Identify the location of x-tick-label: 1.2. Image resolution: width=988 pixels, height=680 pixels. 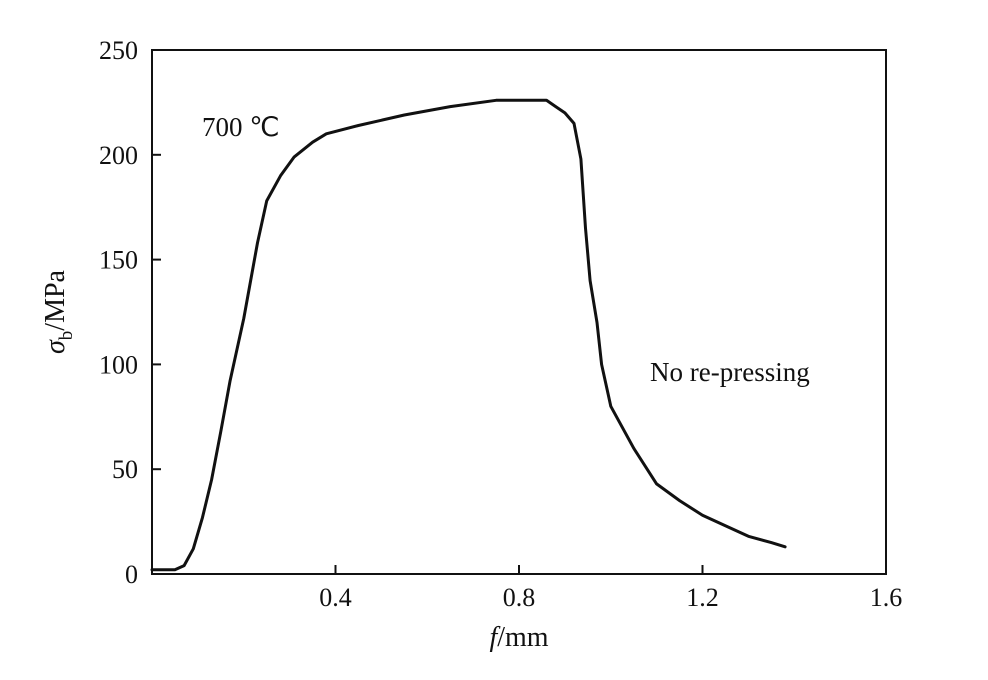
(702, 597).